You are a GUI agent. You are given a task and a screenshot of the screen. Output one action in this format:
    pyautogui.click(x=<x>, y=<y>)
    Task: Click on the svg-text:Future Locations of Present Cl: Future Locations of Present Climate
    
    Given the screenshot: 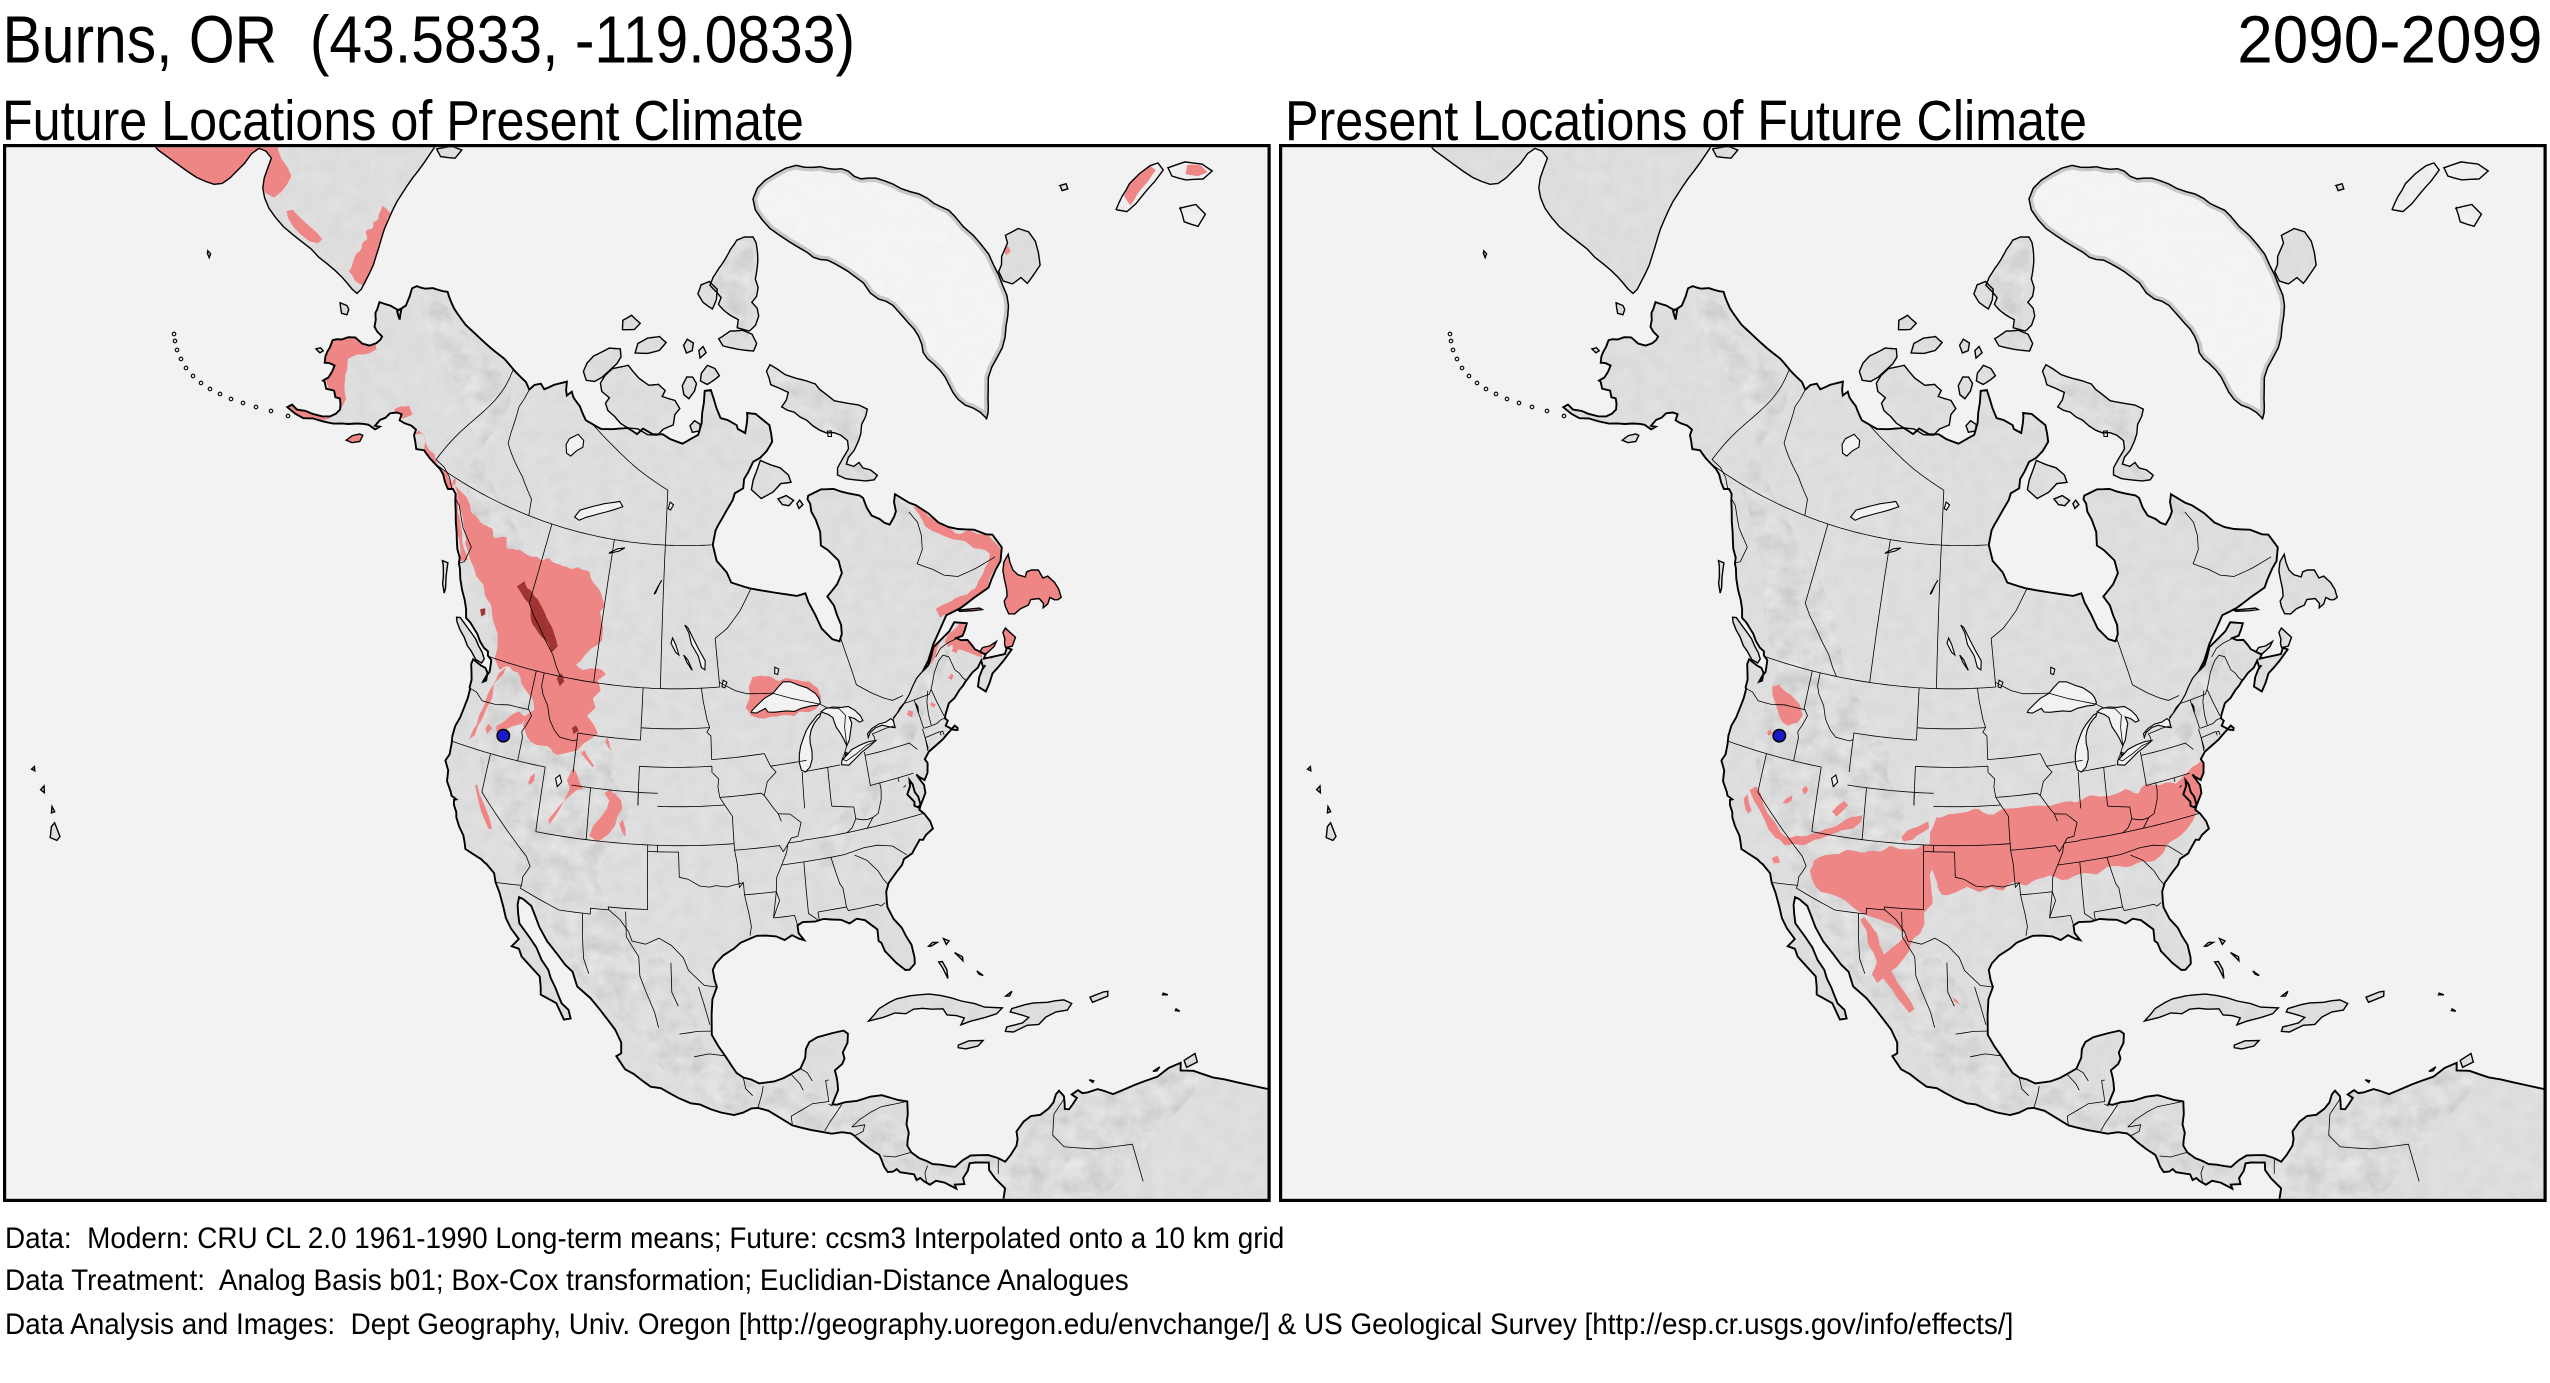 What is the action you would take?
    pyautogui.click(x=403, y=121)
    